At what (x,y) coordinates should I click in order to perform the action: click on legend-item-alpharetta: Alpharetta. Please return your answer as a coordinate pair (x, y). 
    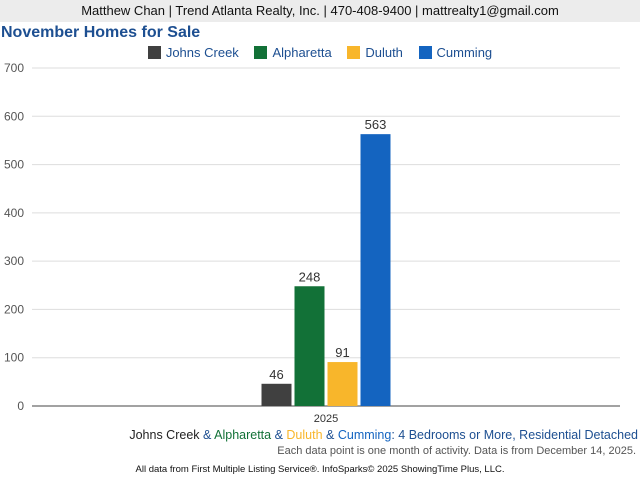
    Looking at the image, I should click on (293, 52).